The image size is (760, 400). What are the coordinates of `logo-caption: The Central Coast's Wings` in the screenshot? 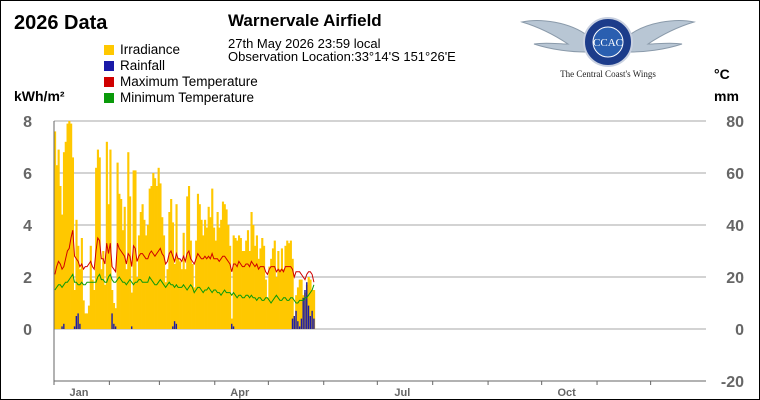 It's located at (608, 74).